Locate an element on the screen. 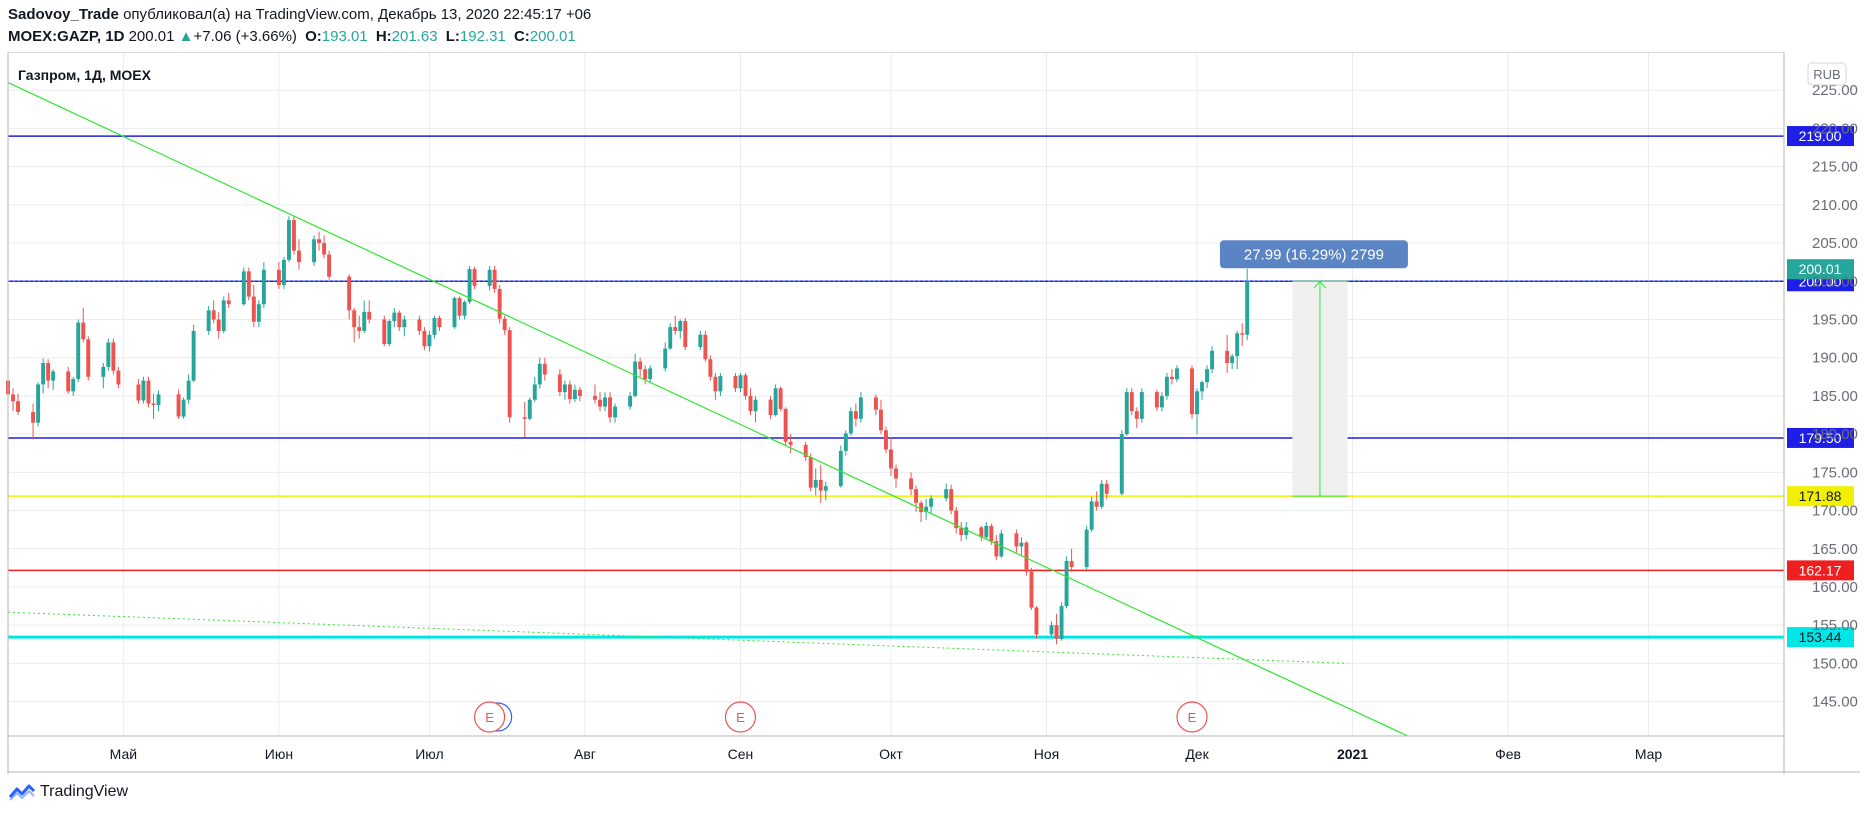 This screenshot has width=1875, height=818. trendline is located at coordinates (677, 637).